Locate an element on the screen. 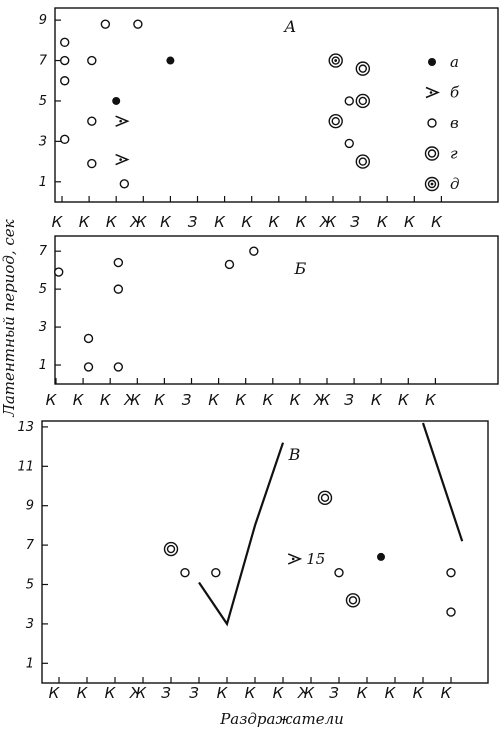 The height and width of the screenshot is (731, 500). y-tick-label: 11 is located at coordinates (25, 466).